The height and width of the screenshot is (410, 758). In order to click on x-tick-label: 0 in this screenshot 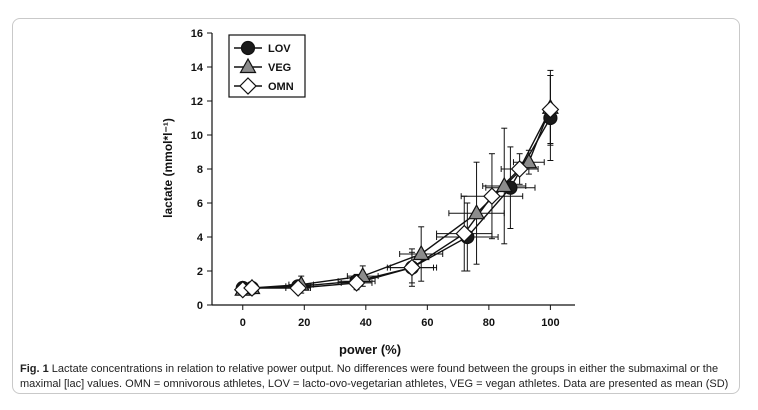, I will do `click(243, 323)`.